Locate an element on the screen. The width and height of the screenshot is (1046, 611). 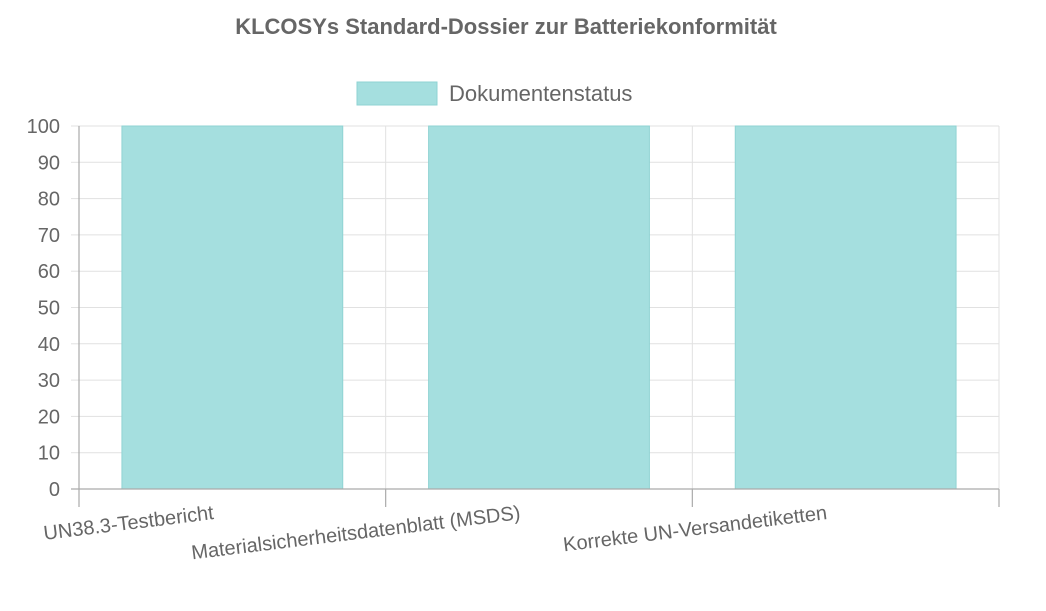
y-tick-label: 40 is located at coordinates (49, 345).